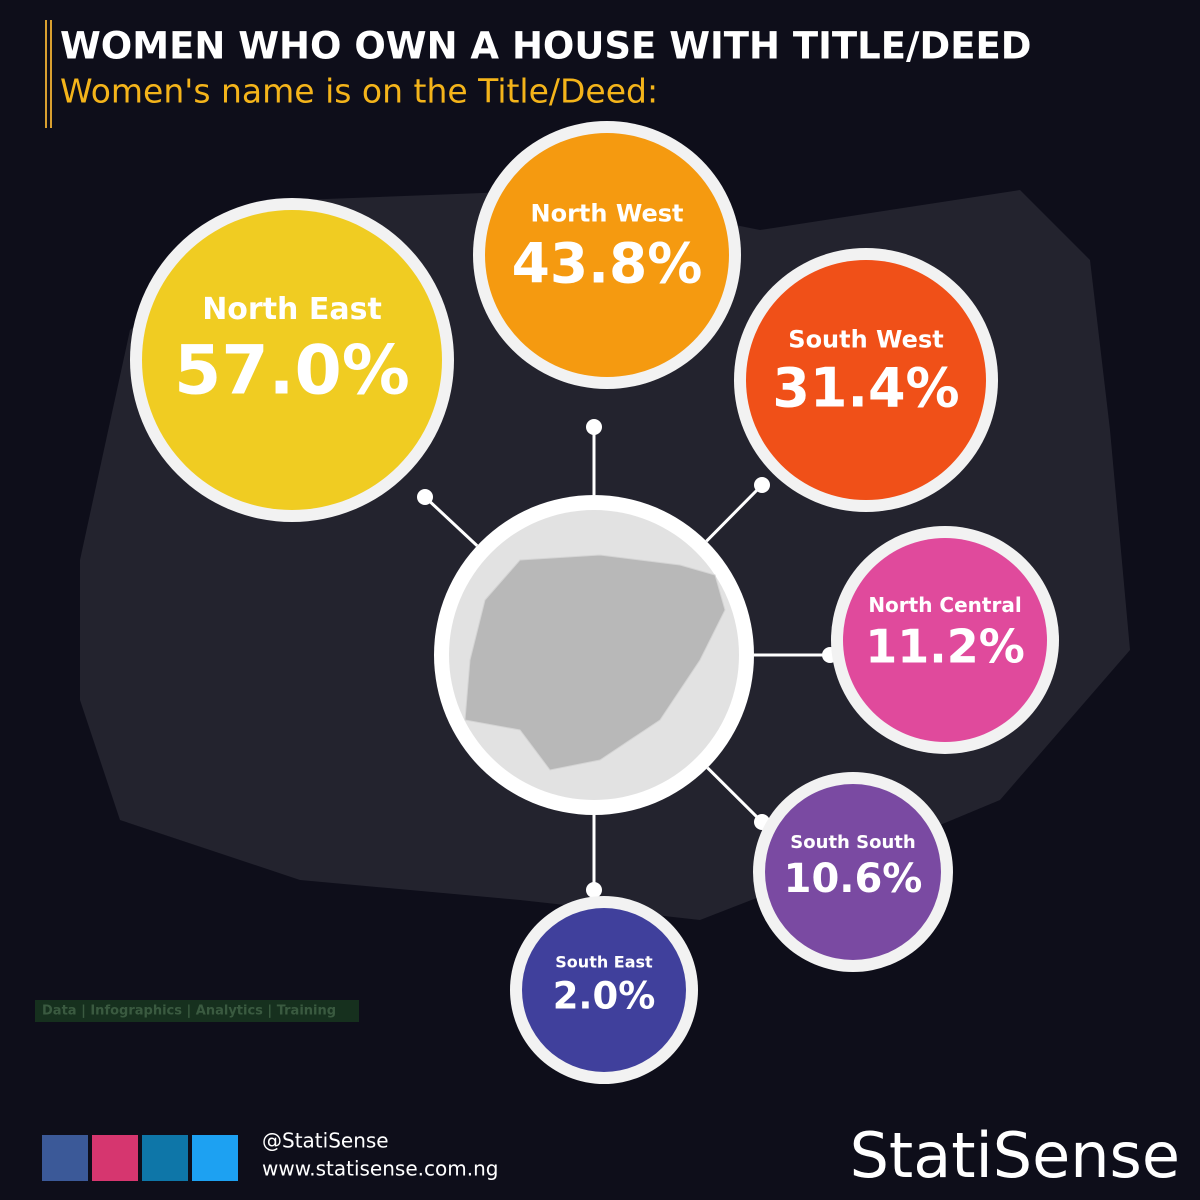  I want to click on nigeria-map, so click(595, 662).